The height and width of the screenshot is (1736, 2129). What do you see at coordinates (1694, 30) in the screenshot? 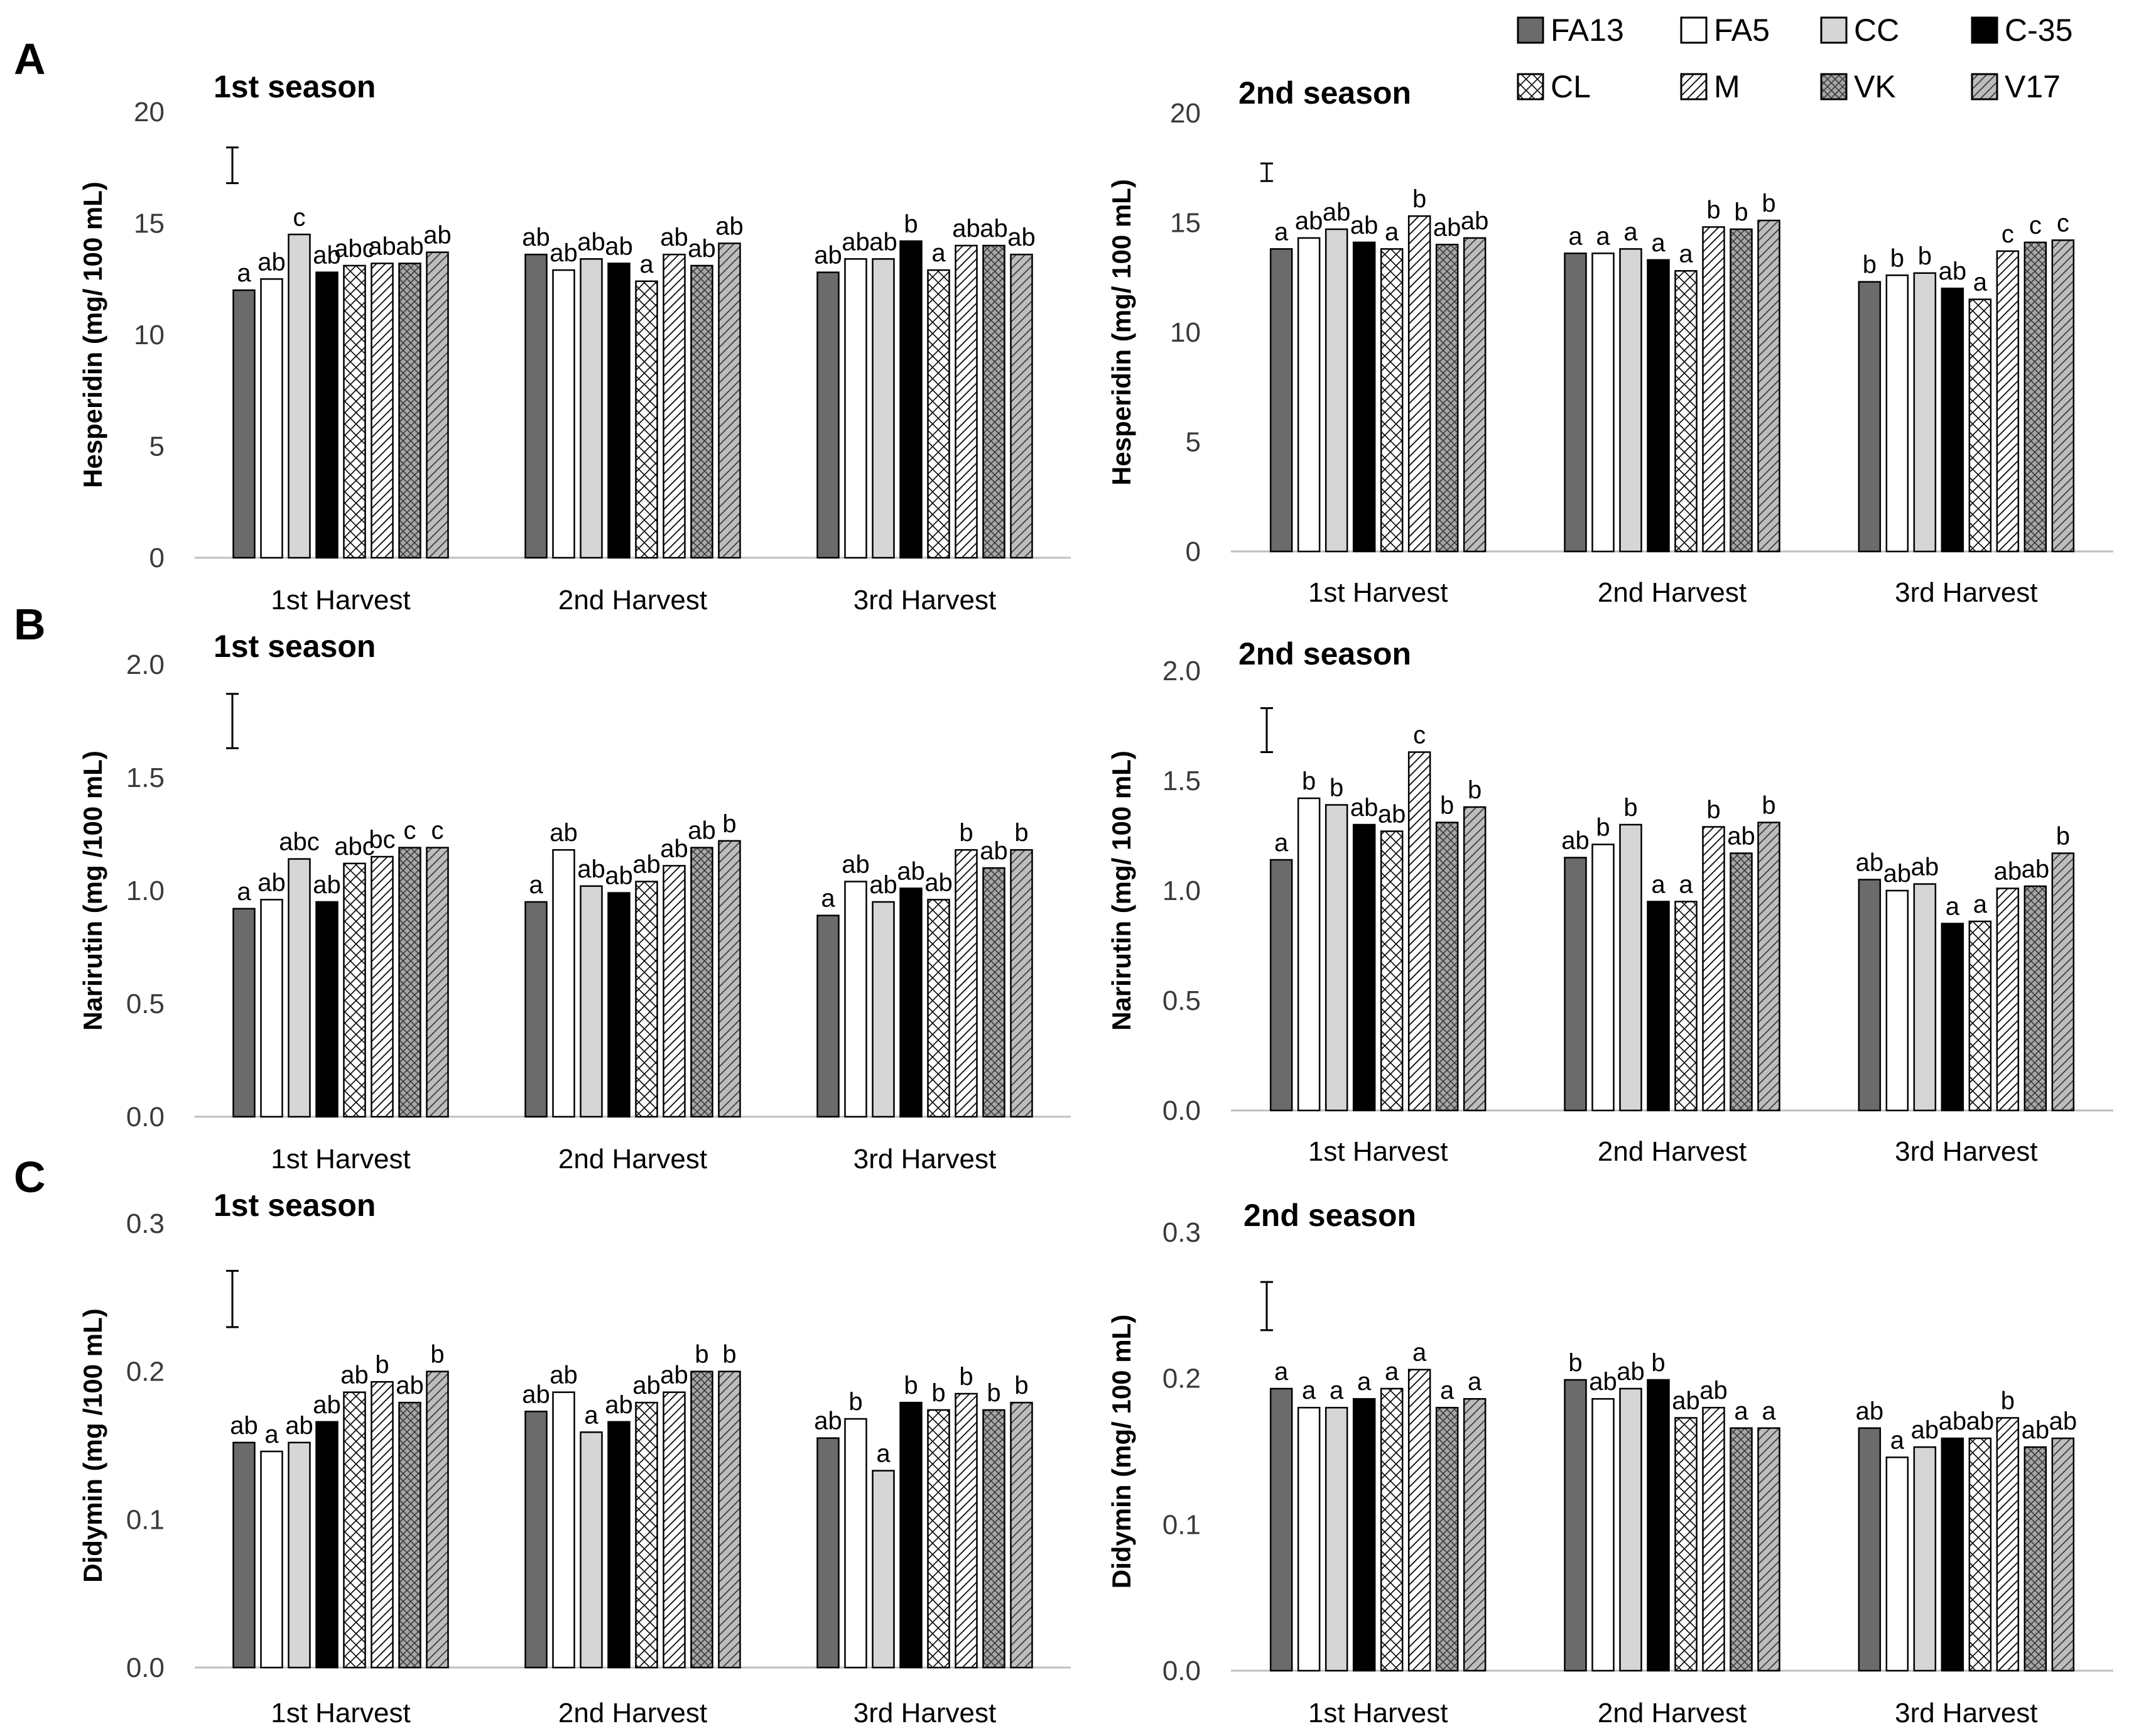
I see `legend-swatch` at bounding box center [1694, 30].